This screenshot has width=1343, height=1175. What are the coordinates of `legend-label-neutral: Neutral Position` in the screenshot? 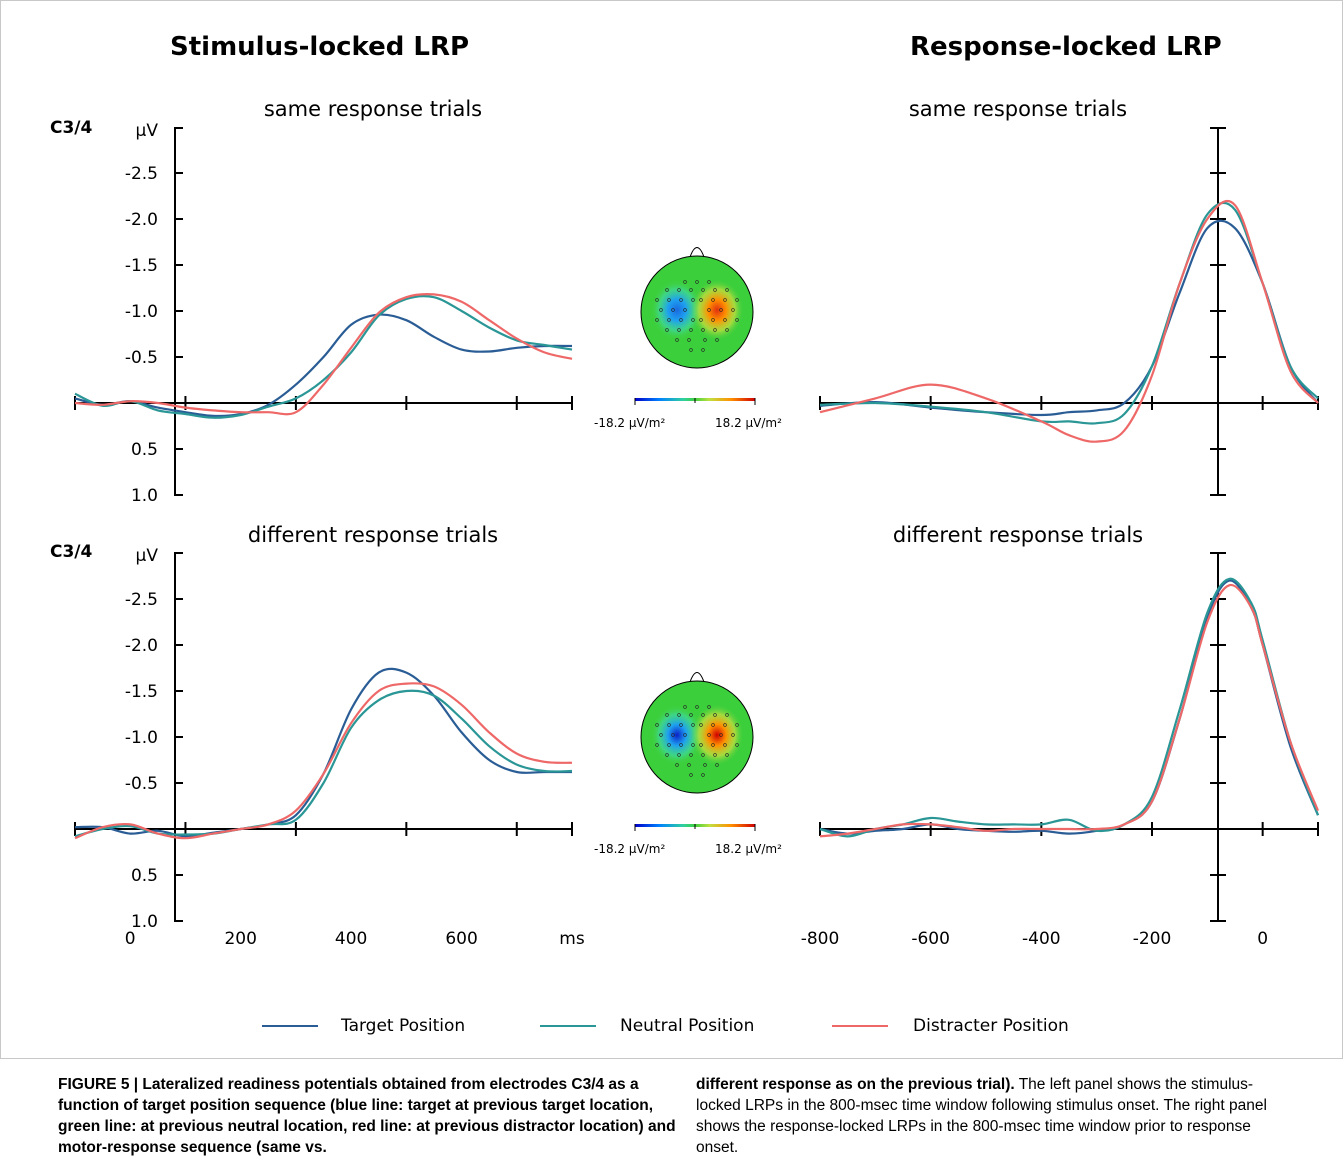 It's located at (687, 1026).